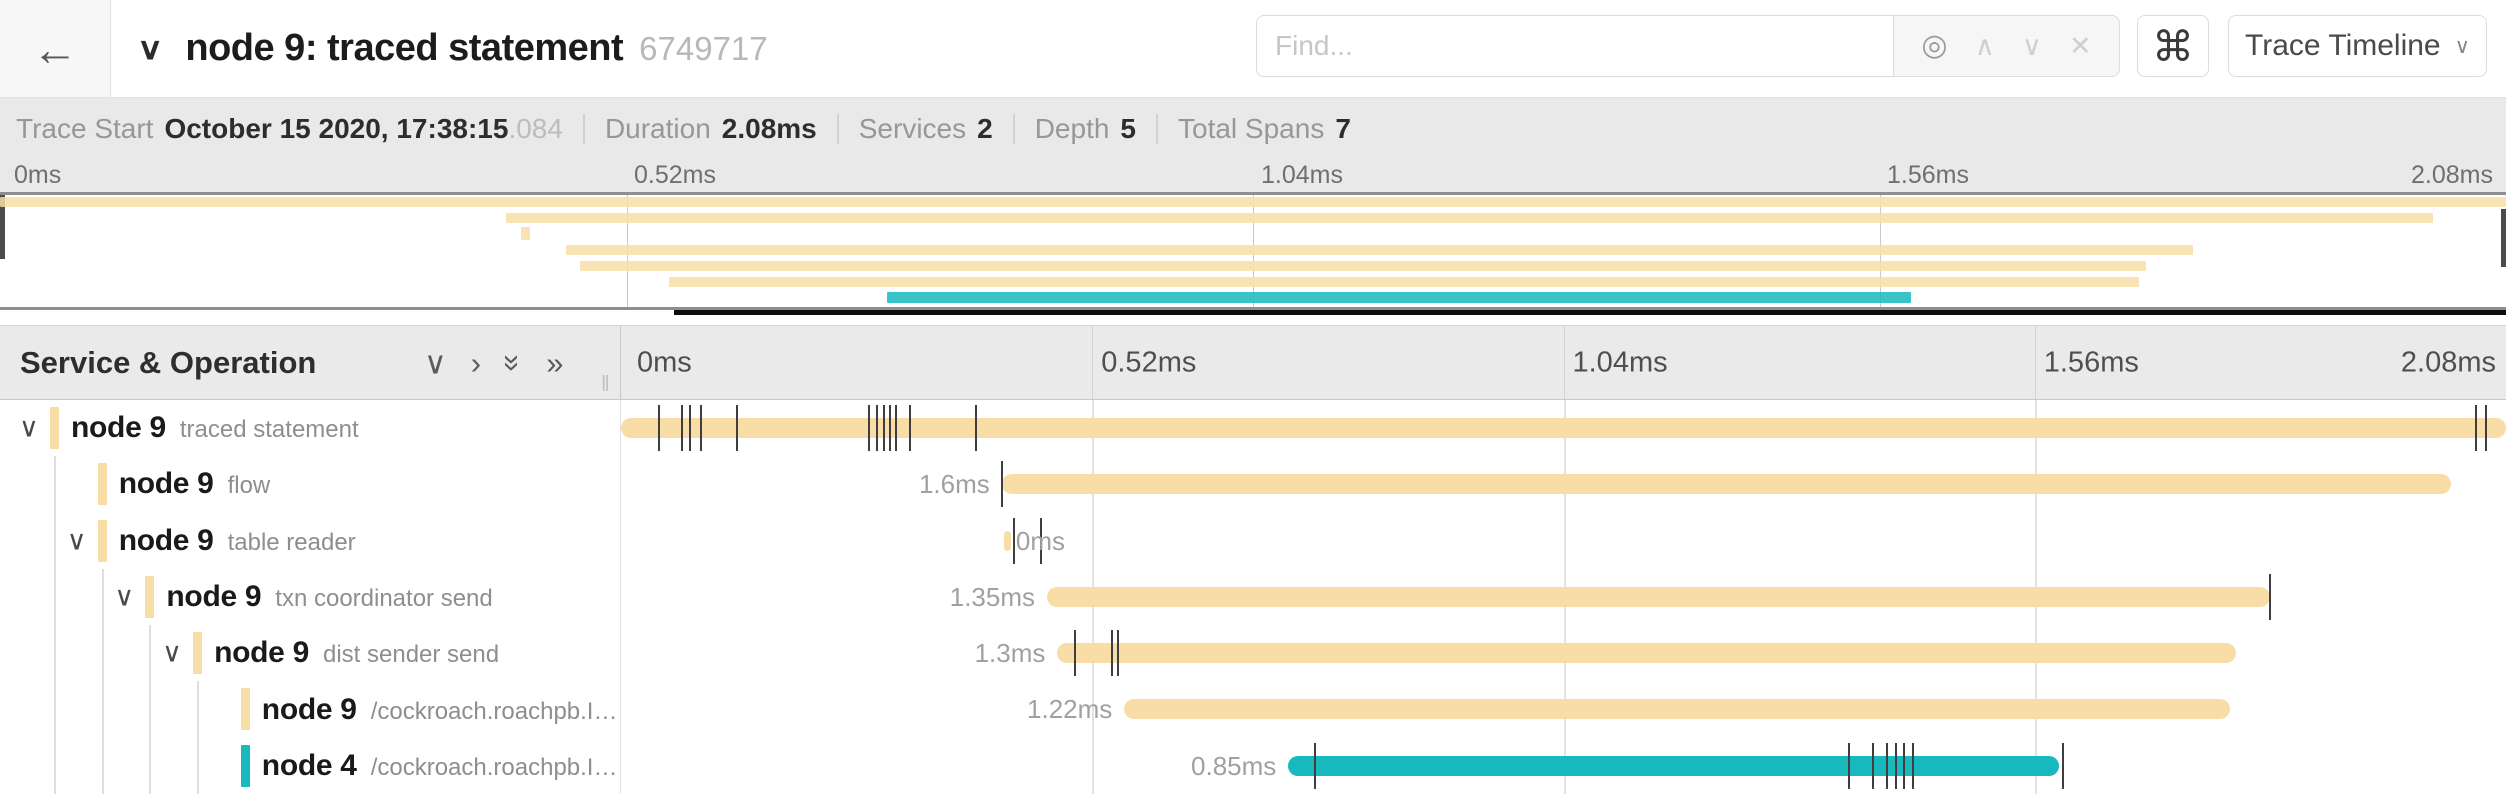 This screenshot has height=794, width=2506. Describe the element at coordinates (514, 362) in the screenshot. I see `collapse-all-icon: »` at that location.